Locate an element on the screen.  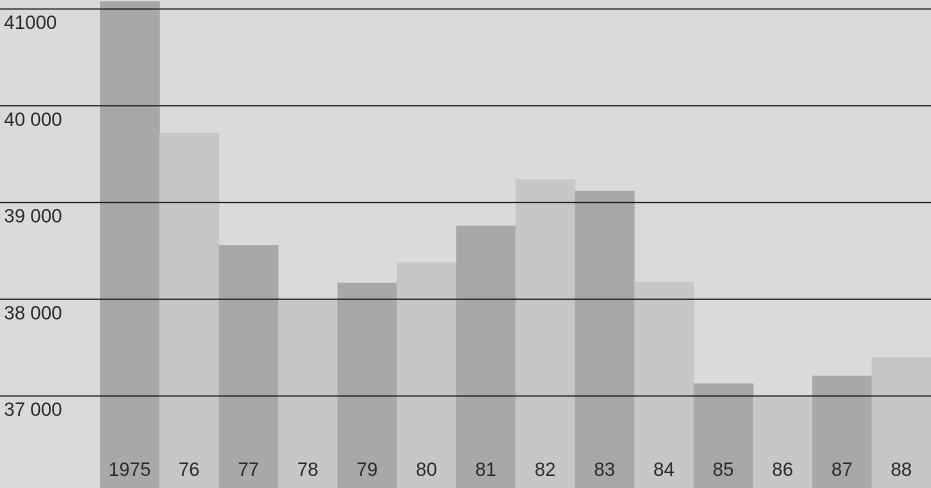
x-tick-label: 80 is located at coordinates (426, 470).